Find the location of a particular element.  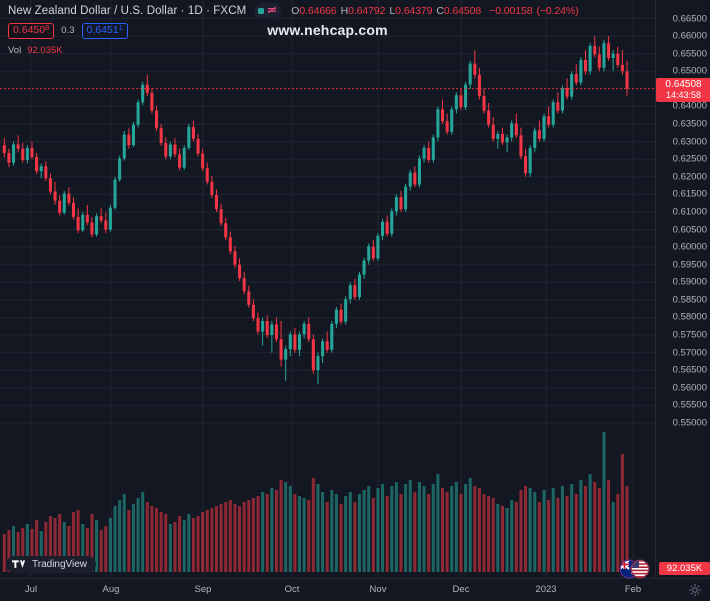

price-tick-label: 0.55500 is located at coordinates (689, 405).